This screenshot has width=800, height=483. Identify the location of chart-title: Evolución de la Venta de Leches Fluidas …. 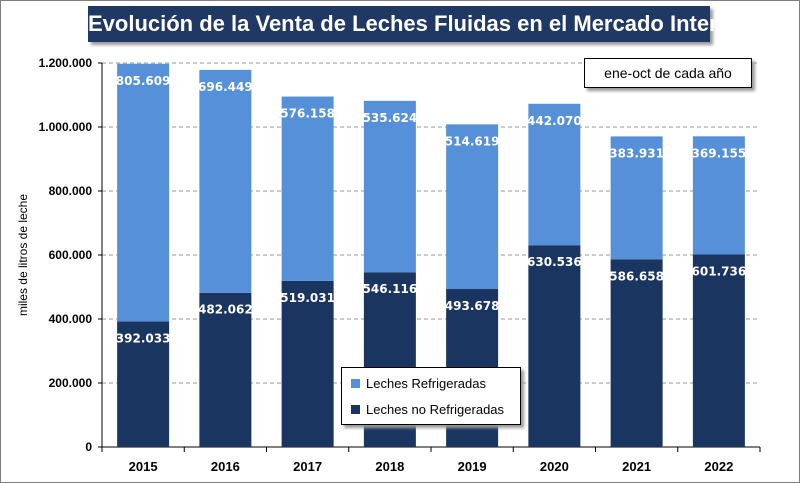
(416, 24).